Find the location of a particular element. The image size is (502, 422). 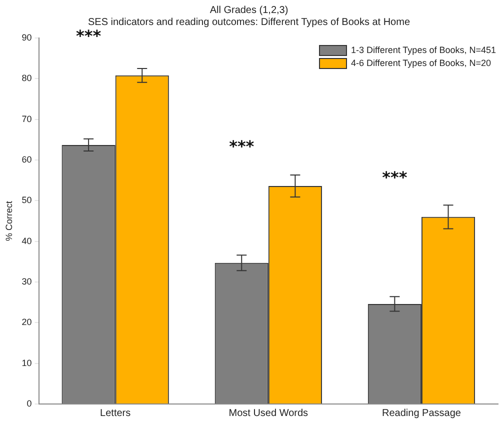

y-tick-label: 50 is located at coordinates (27, 200).